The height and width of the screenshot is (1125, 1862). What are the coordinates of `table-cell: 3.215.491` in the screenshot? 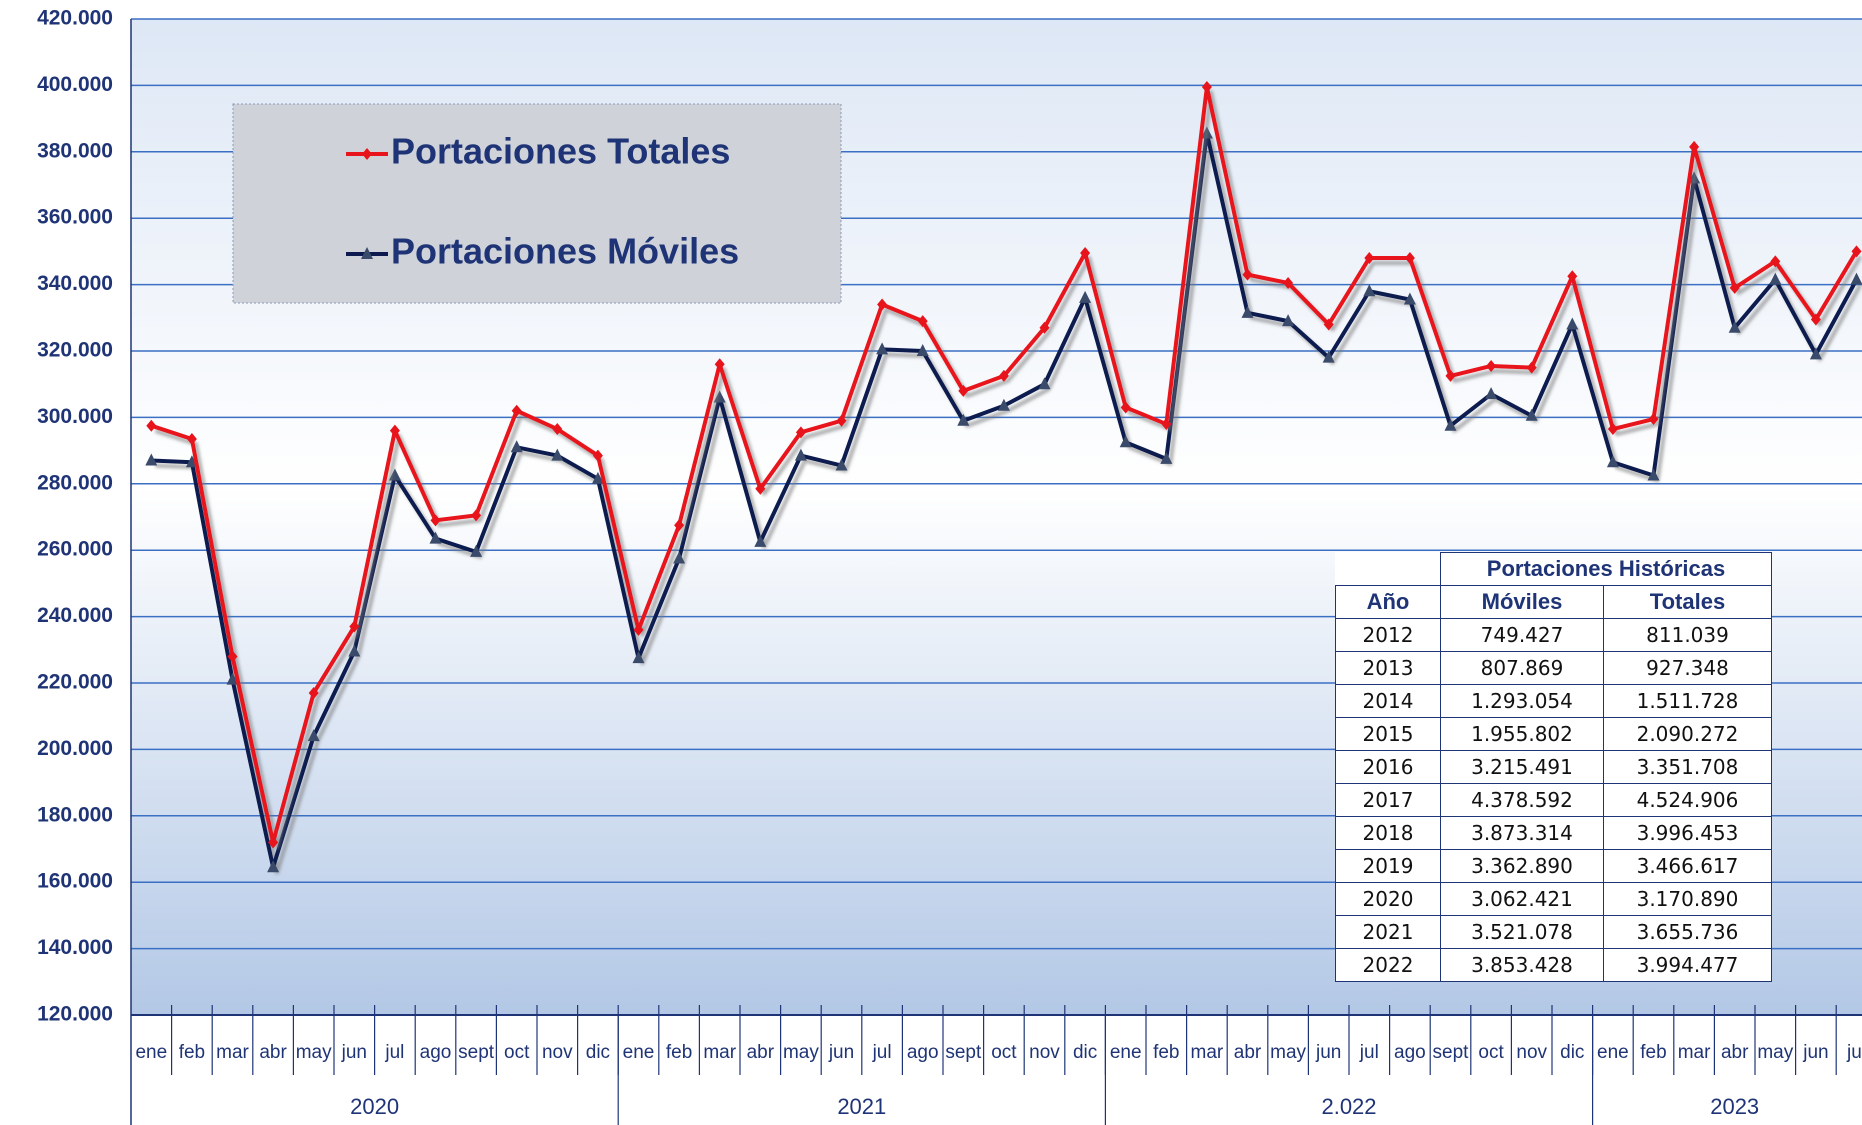 It's located at (1522, 767).